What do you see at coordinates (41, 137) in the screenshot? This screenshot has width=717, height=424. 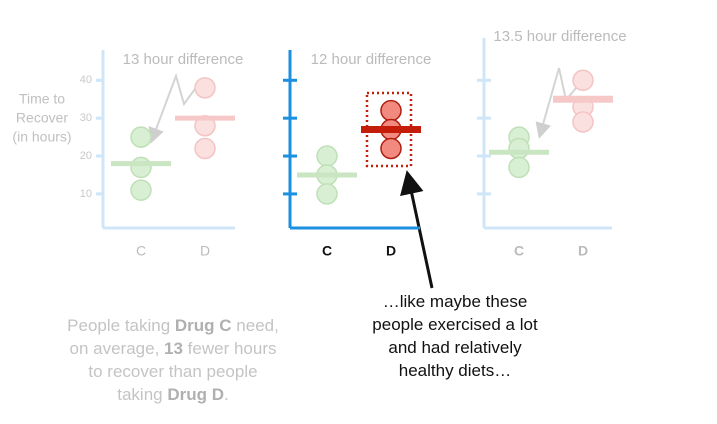 I see `y-axis-label: (in hours)` at bounding box center [41, 137].